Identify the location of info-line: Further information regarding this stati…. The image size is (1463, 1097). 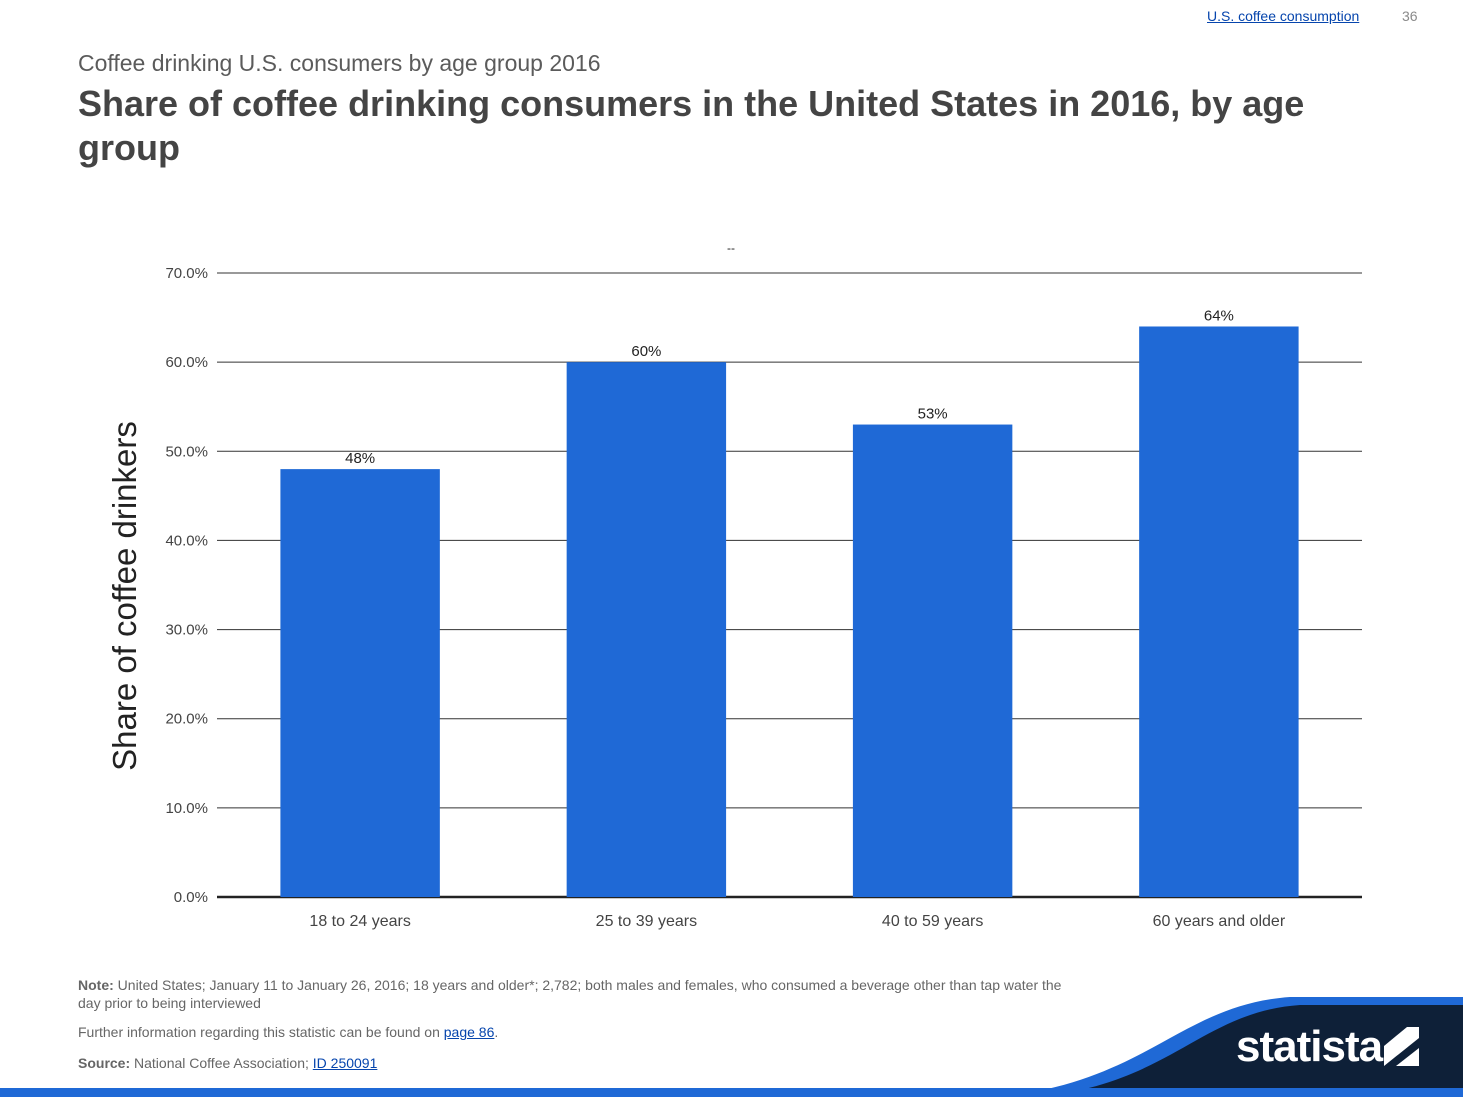
(288, 1032).